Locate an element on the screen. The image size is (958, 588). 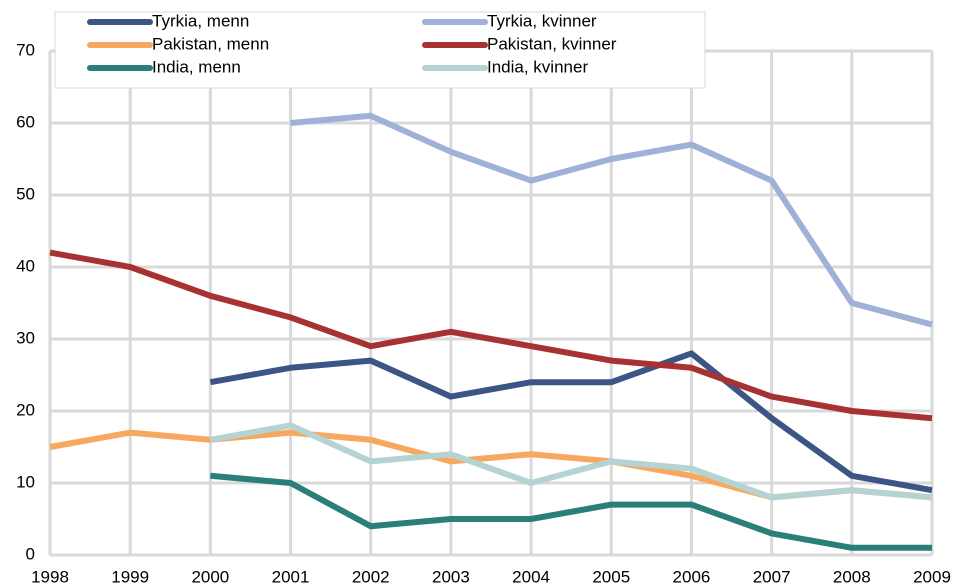
legend-box is located at coordinates (380, 50).